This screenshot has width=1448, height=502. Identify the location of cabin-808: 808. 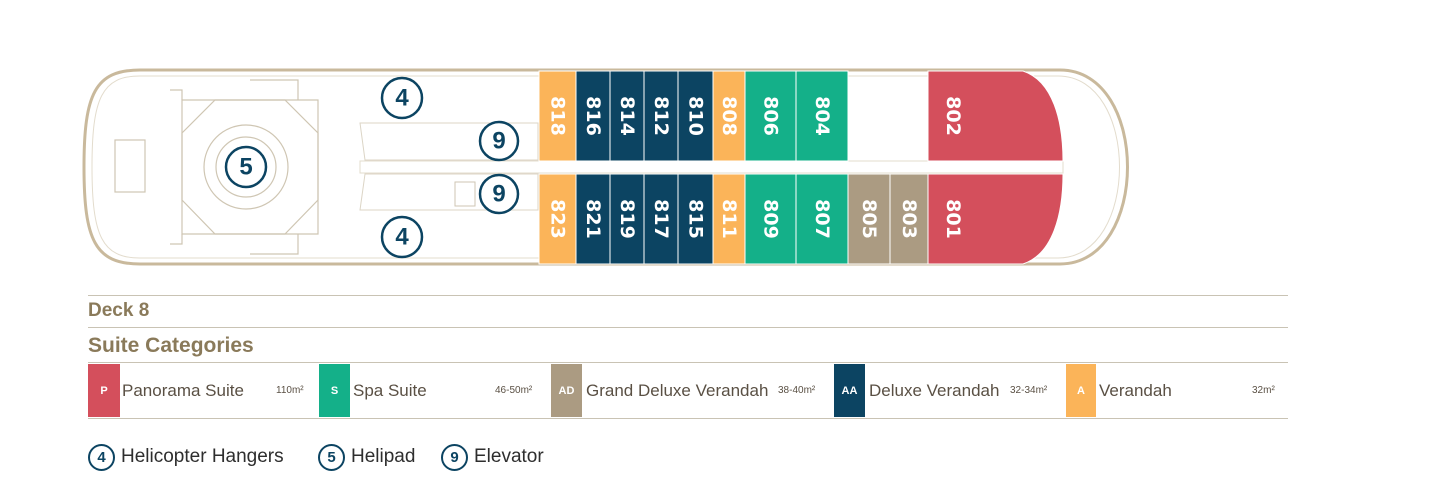
(729, 116).